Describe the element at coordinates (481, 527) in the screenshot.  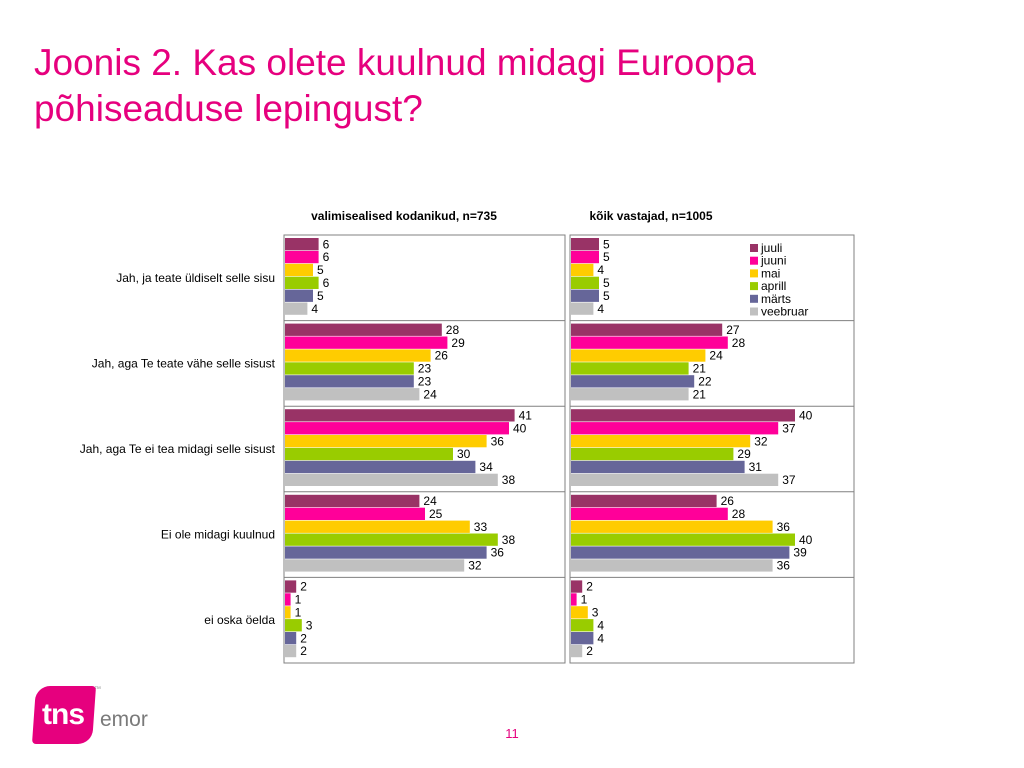
I see `data-label: 33` at that location.